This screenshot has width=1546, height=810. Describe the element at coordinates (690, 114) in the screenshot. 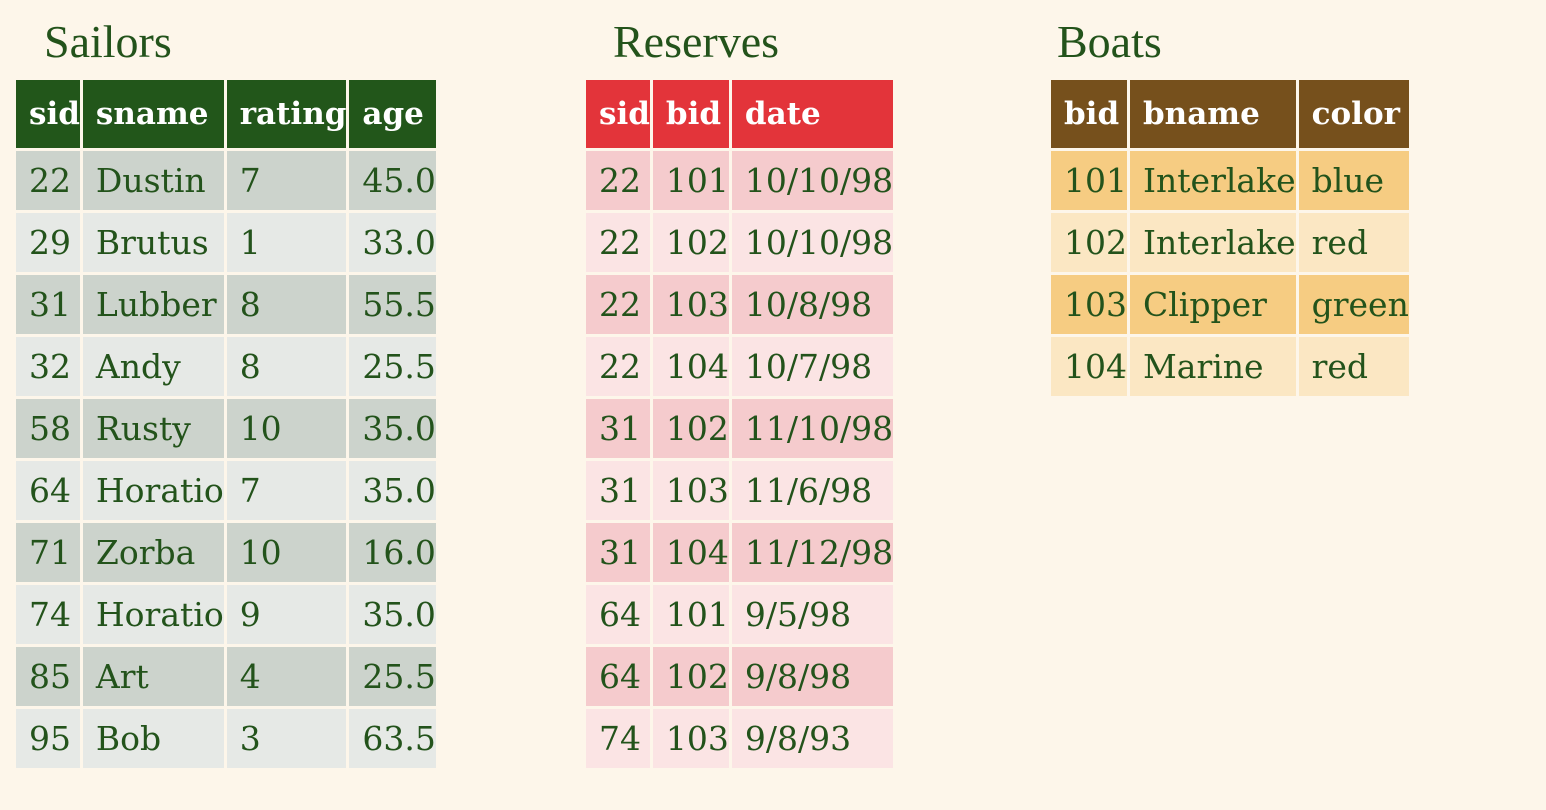

I see `reserves-column-header-bid: bid` at that location.